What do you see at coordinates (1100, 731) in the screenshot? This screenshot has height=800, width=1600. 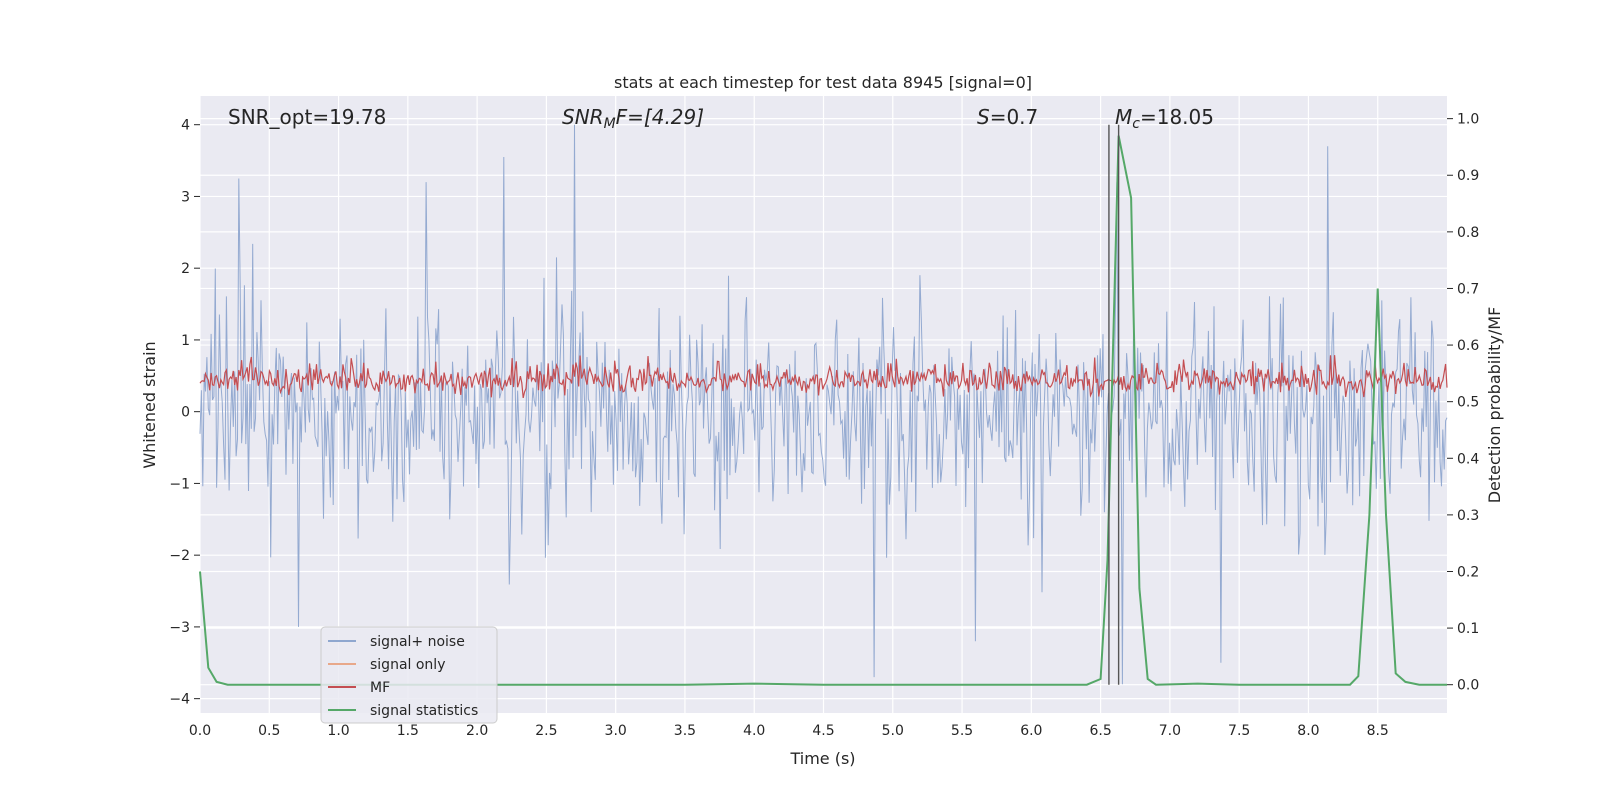 I see `x-tick-label: 6.5` at bounding box center [1100, 731].